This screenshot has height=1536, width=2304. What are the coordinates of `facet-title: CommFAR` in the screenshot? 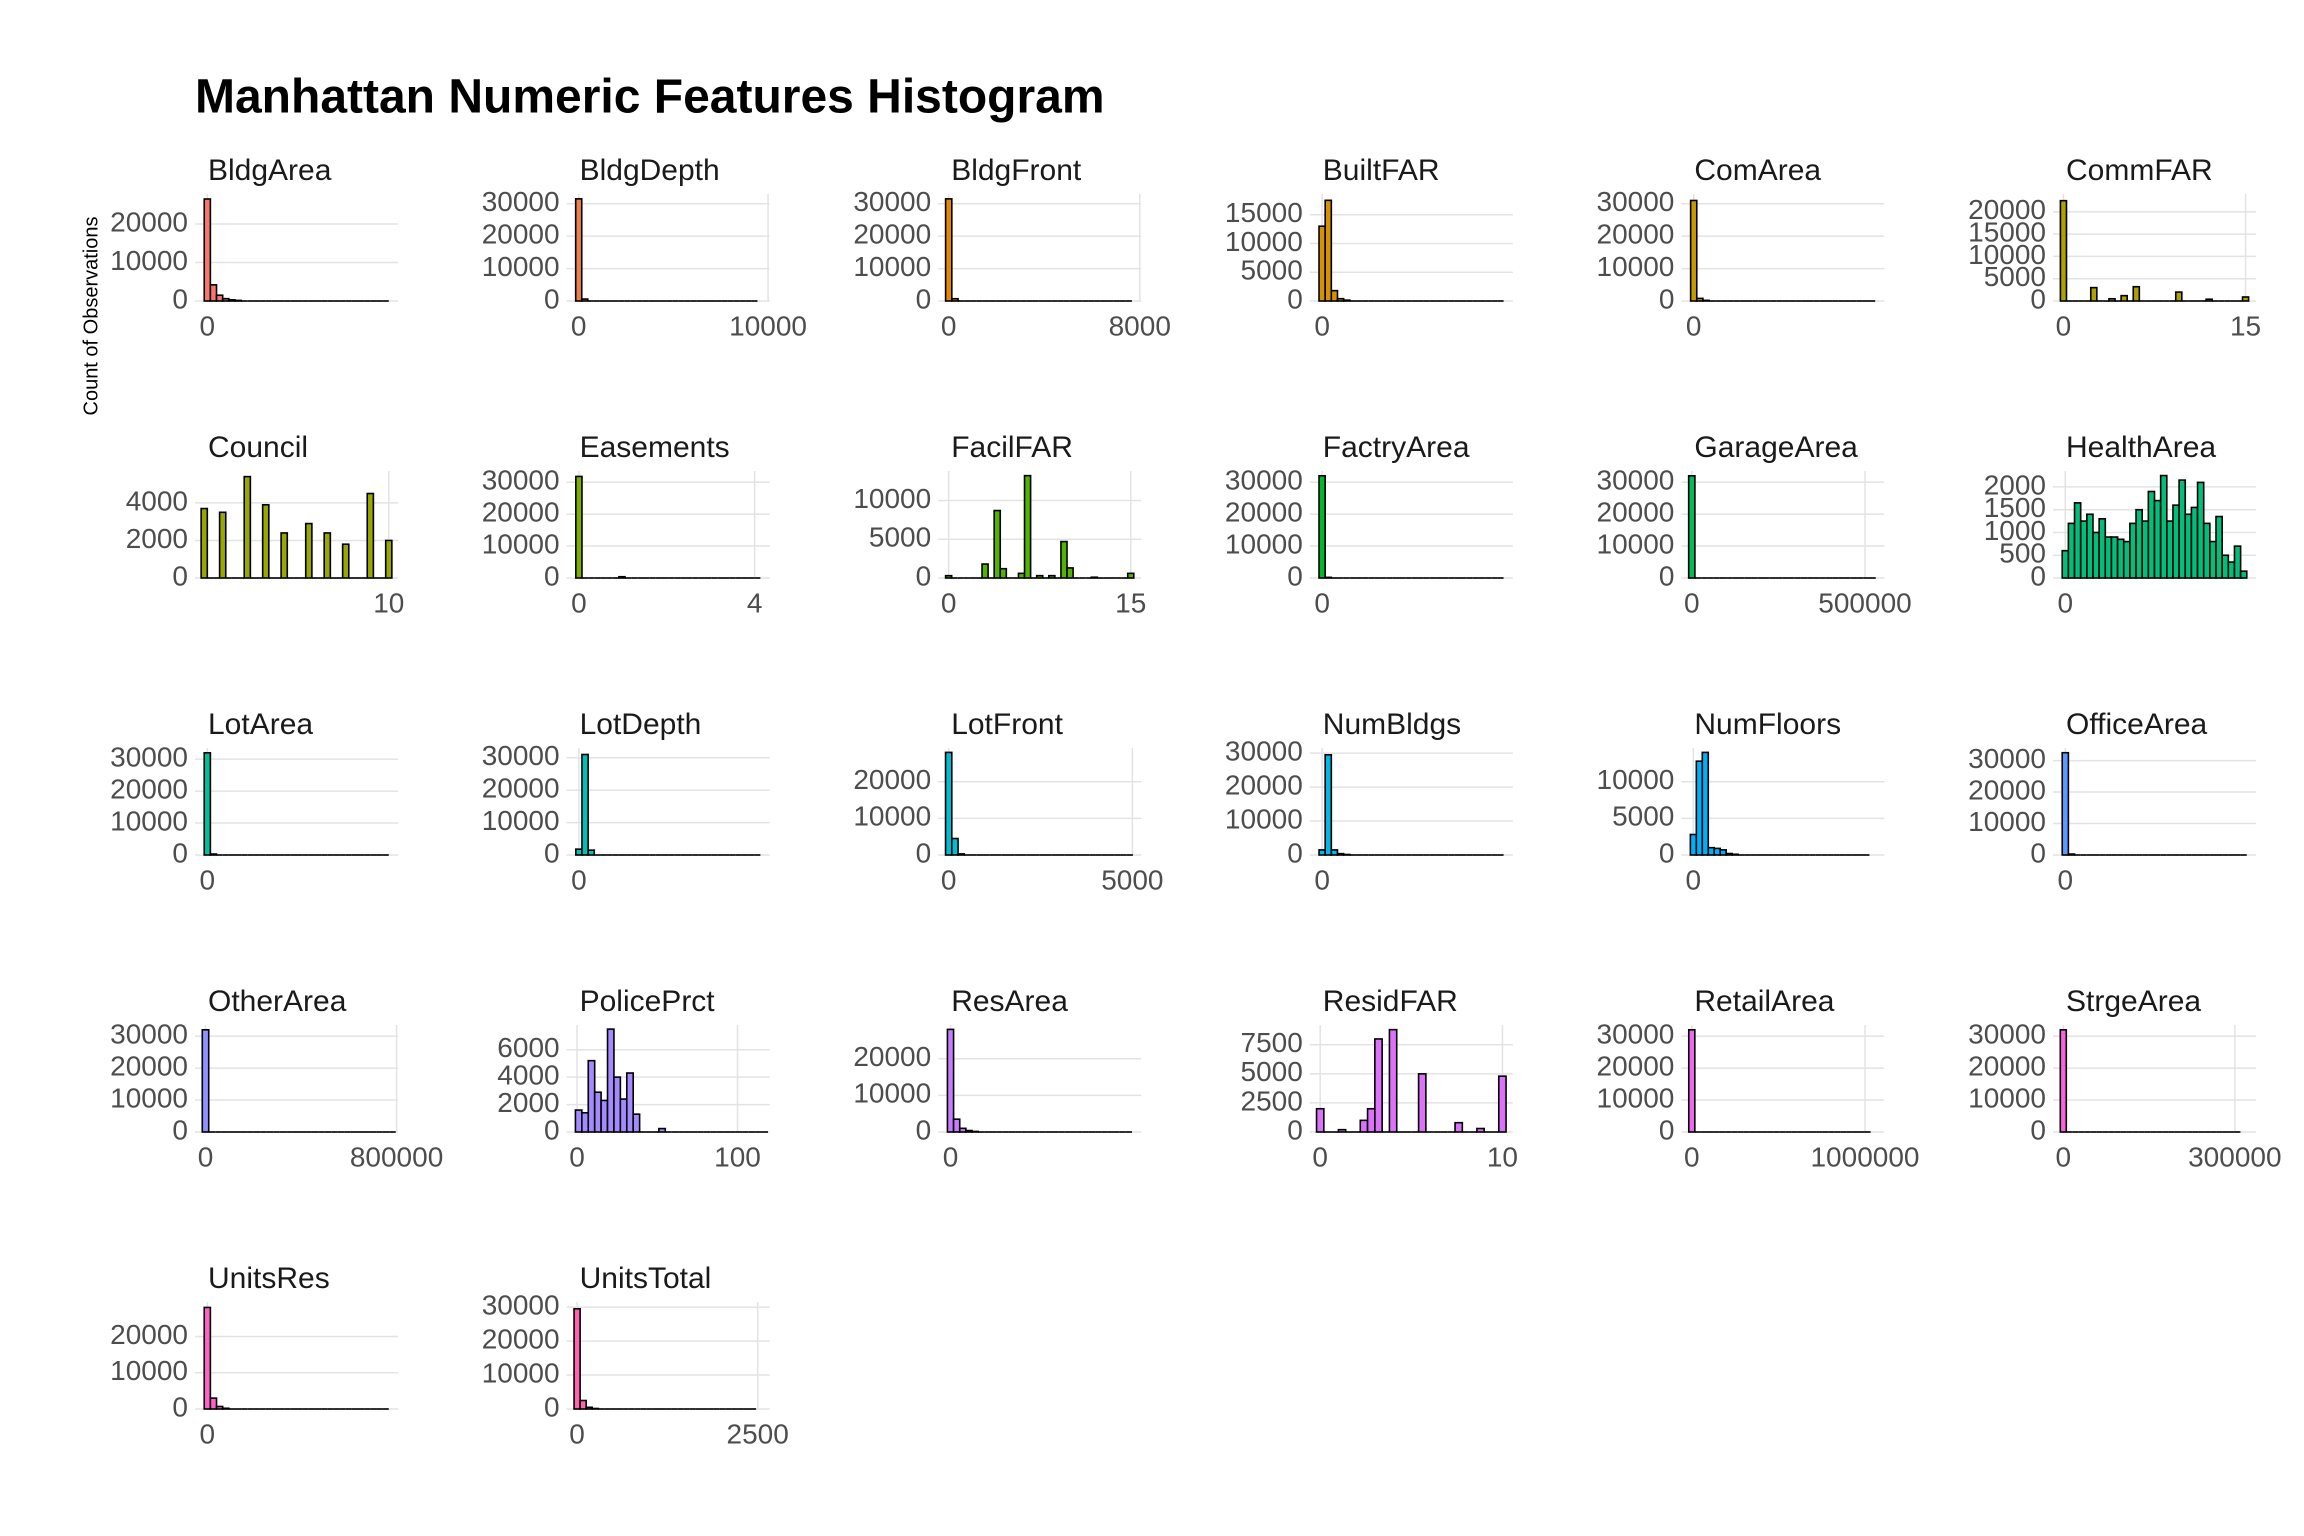 It's located at (2139, 170).